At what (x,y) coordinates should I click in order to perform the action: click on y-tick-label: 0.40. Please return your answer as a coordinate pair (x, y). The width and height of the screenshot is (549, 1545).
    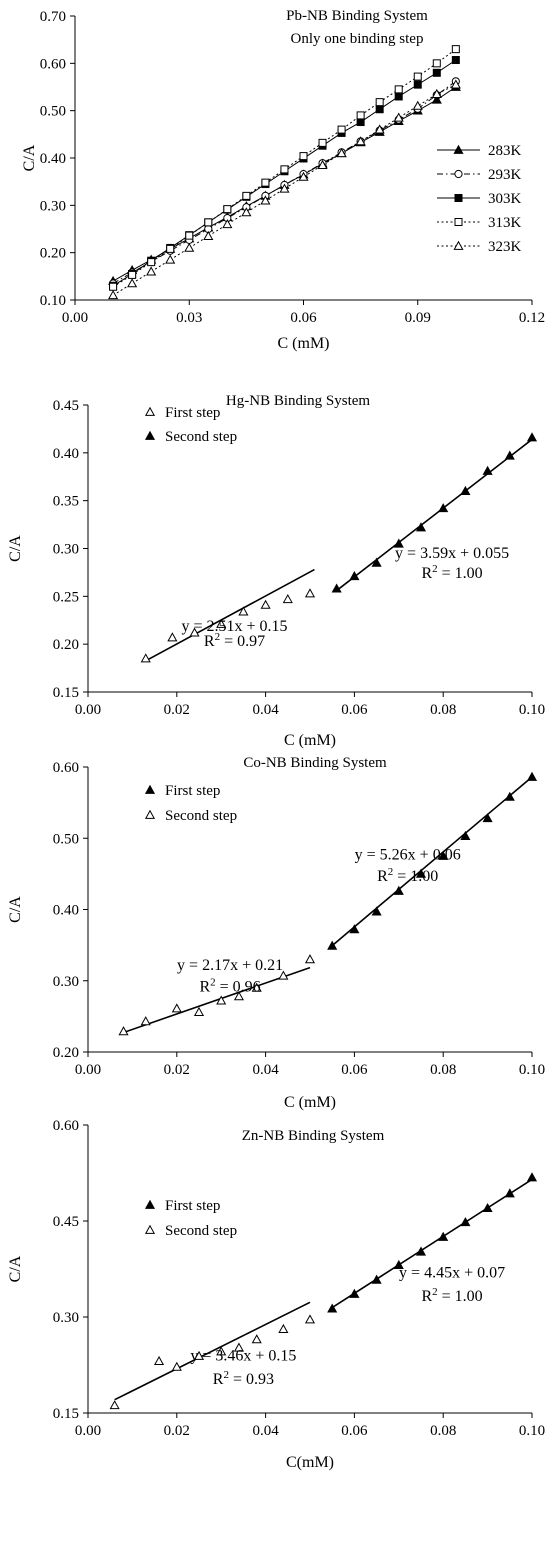
    Looking at the image, I should click on (66, 911).